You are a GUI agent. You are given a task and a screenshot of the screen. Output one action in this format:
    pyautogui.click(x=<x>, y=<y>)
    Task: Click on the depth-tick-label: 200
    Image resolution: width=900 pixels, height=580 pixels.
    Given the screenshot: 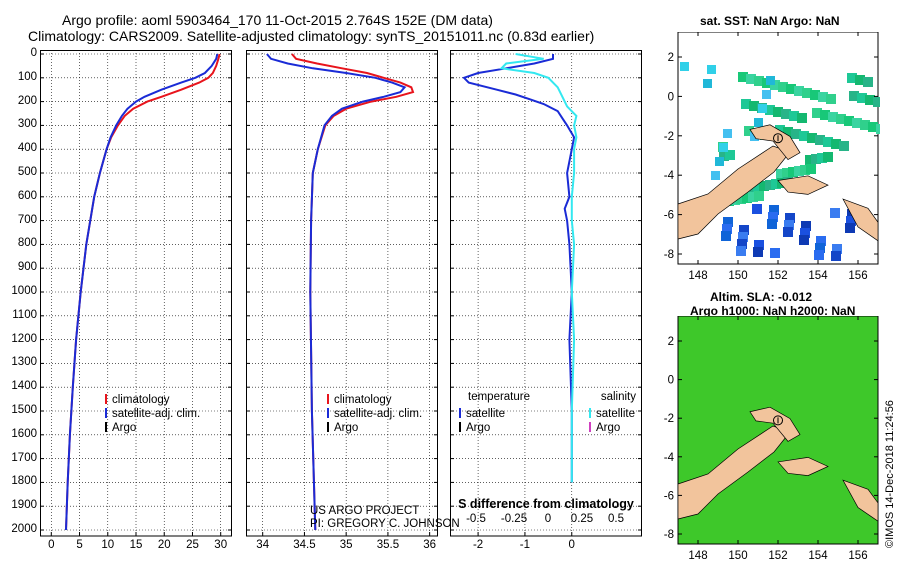 What is the action you would take?
    pyautogui.click(x=27, y=100)
    